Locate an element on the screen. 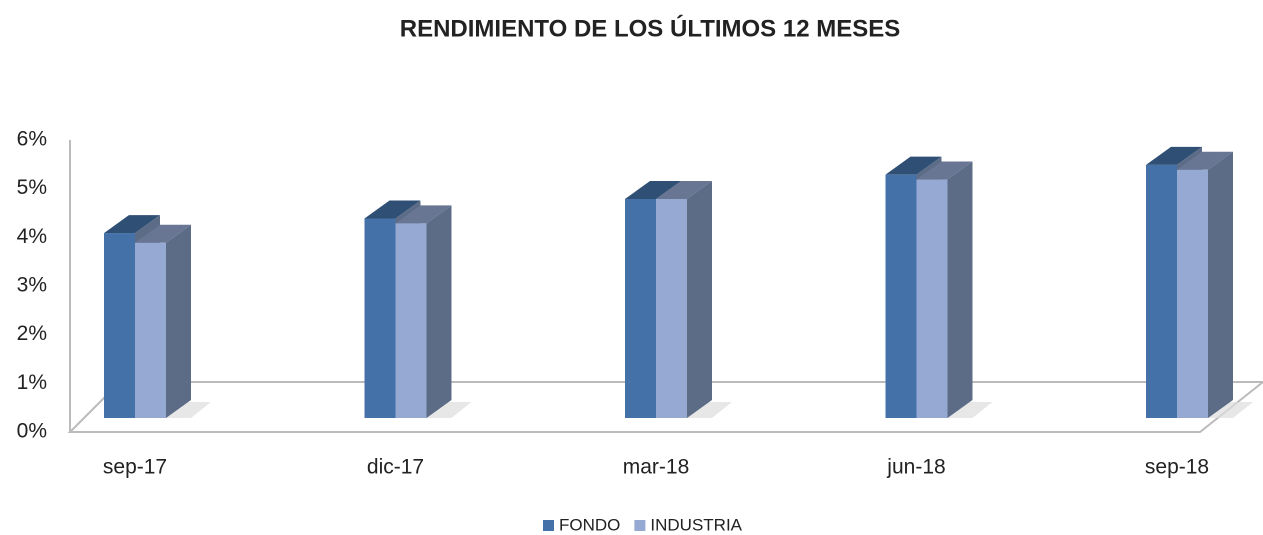 The height and width of the screenshot is (535, 1263). legend-label: FONDO is located at coordinates (589, 524).